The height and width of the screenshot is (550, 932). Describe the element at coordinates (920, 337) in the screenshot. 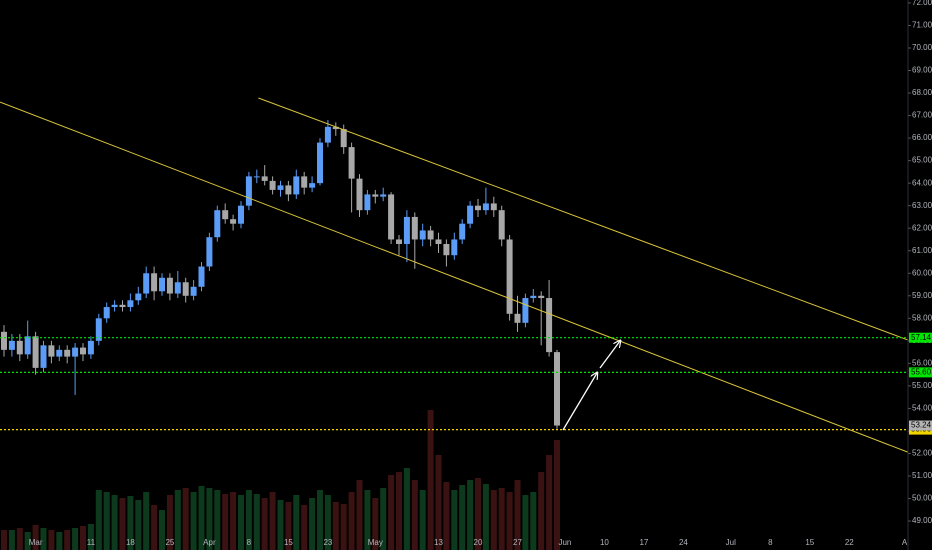

I see `level-label-box` at that location.